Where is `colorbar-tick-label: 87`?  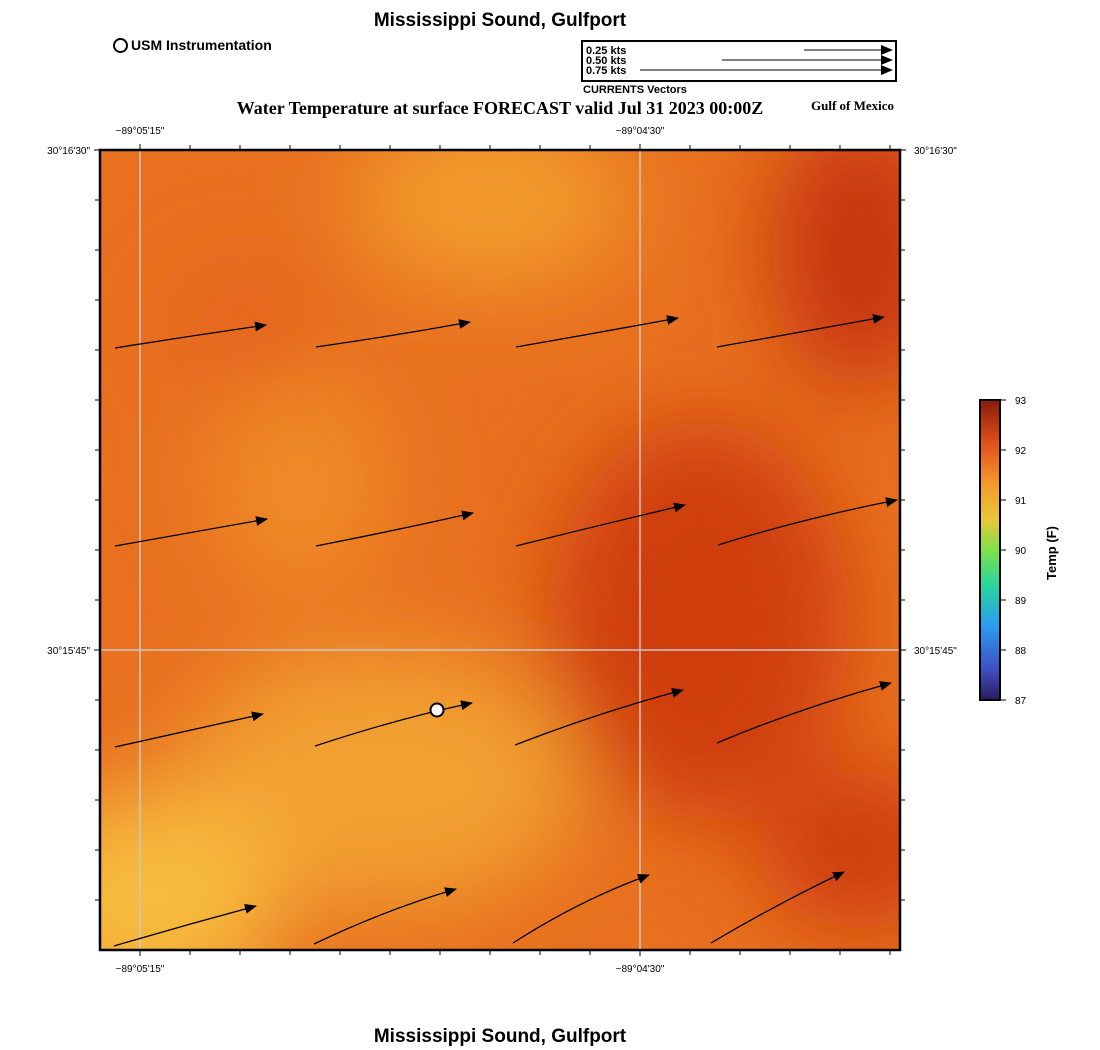 colorbar-tick-label: 87 is located at coordinates (1021, 701).